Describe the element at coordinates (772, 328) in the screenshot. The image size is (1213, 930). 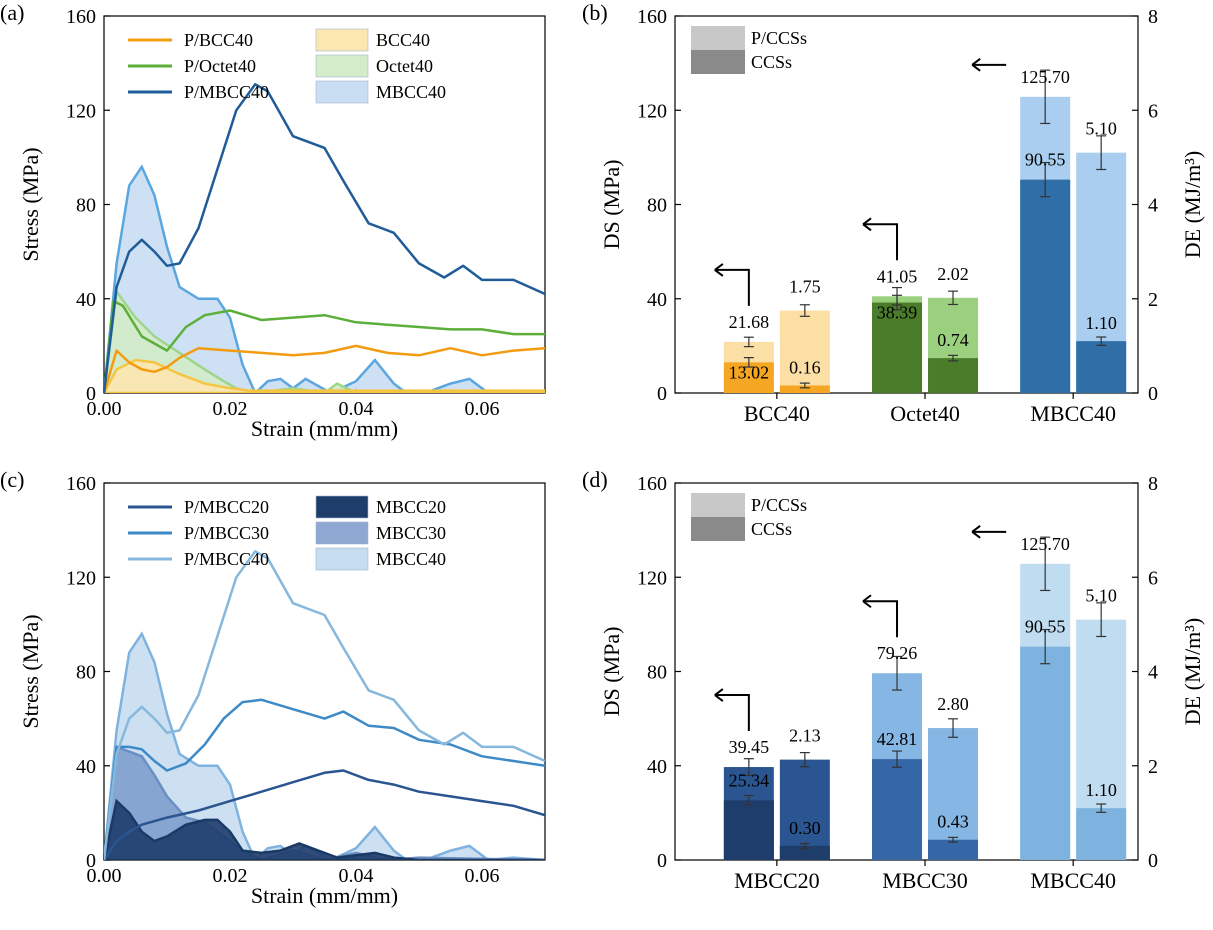
I see `bar-group-bcc40: 21.68 13.02 1.75 0.16` at that location.